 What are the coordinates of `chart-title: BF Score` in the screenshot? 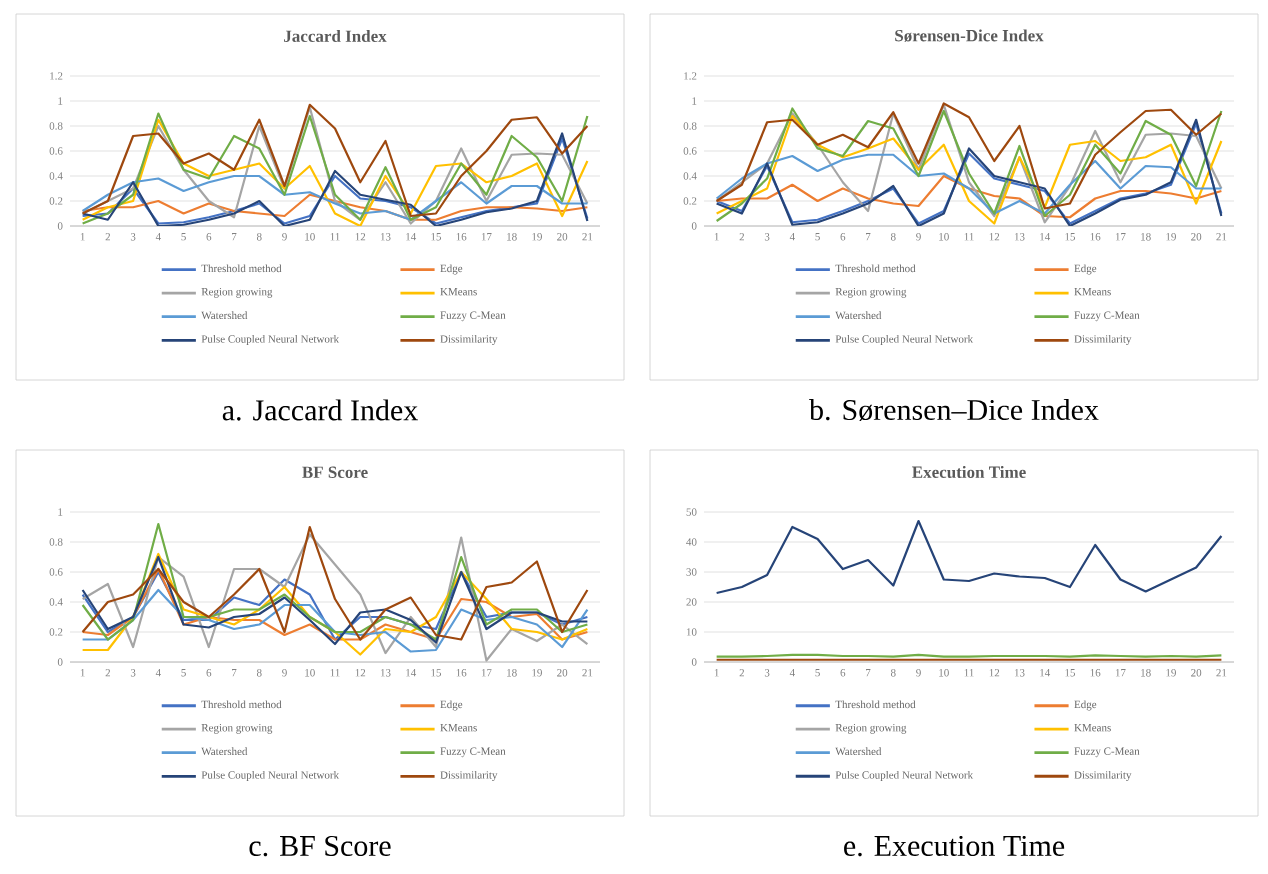 It's located at (335, 472).